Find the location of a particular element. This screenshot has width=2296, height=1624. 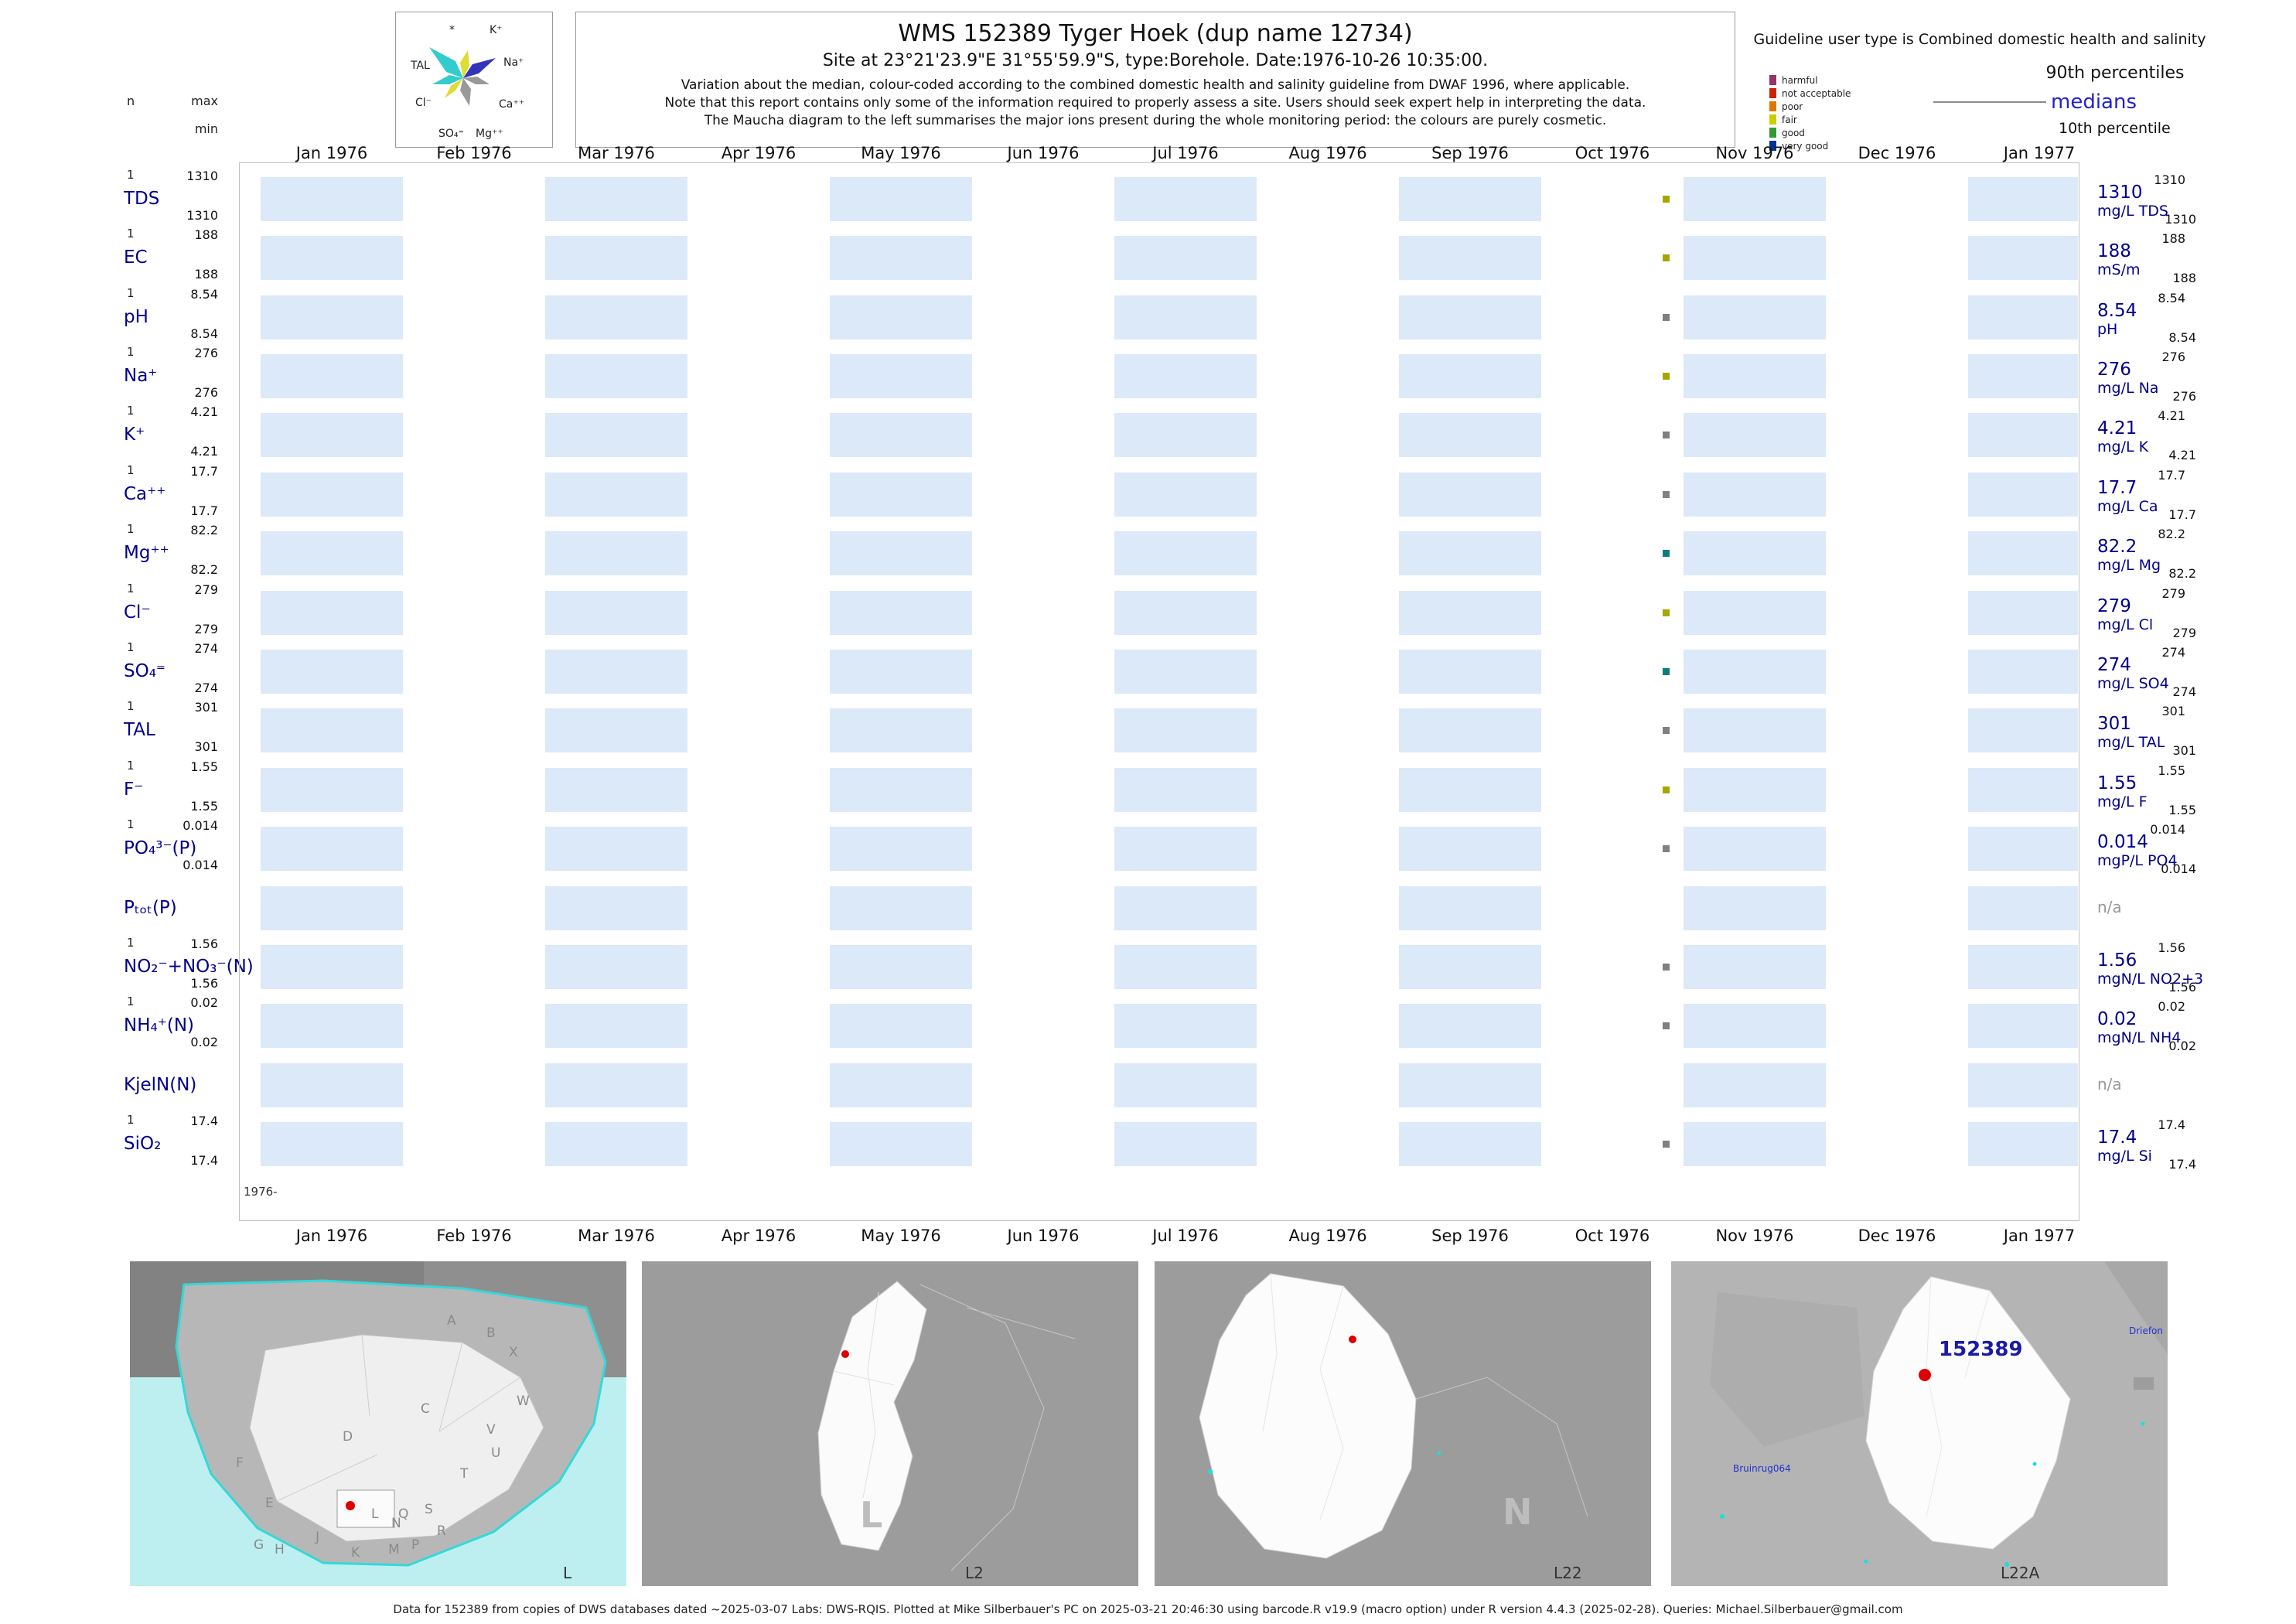

min-value: 1310 is located at coordinates (202, 215).